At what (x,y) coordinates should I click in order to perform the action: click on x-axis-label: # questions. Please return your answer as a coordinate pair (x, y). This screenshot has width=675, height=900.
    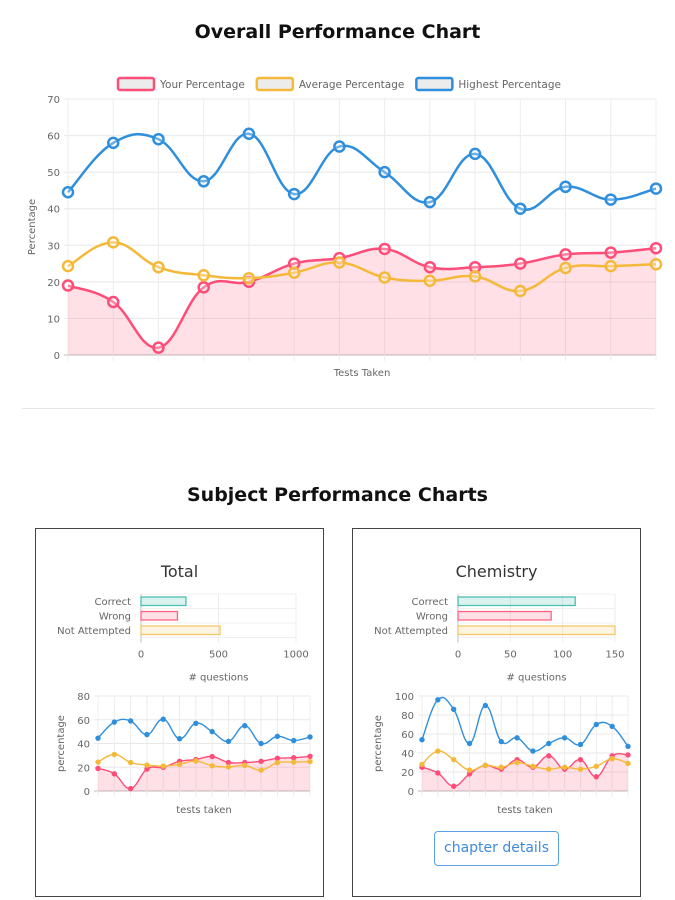
    Looking at the image, I should click on (537, 678).